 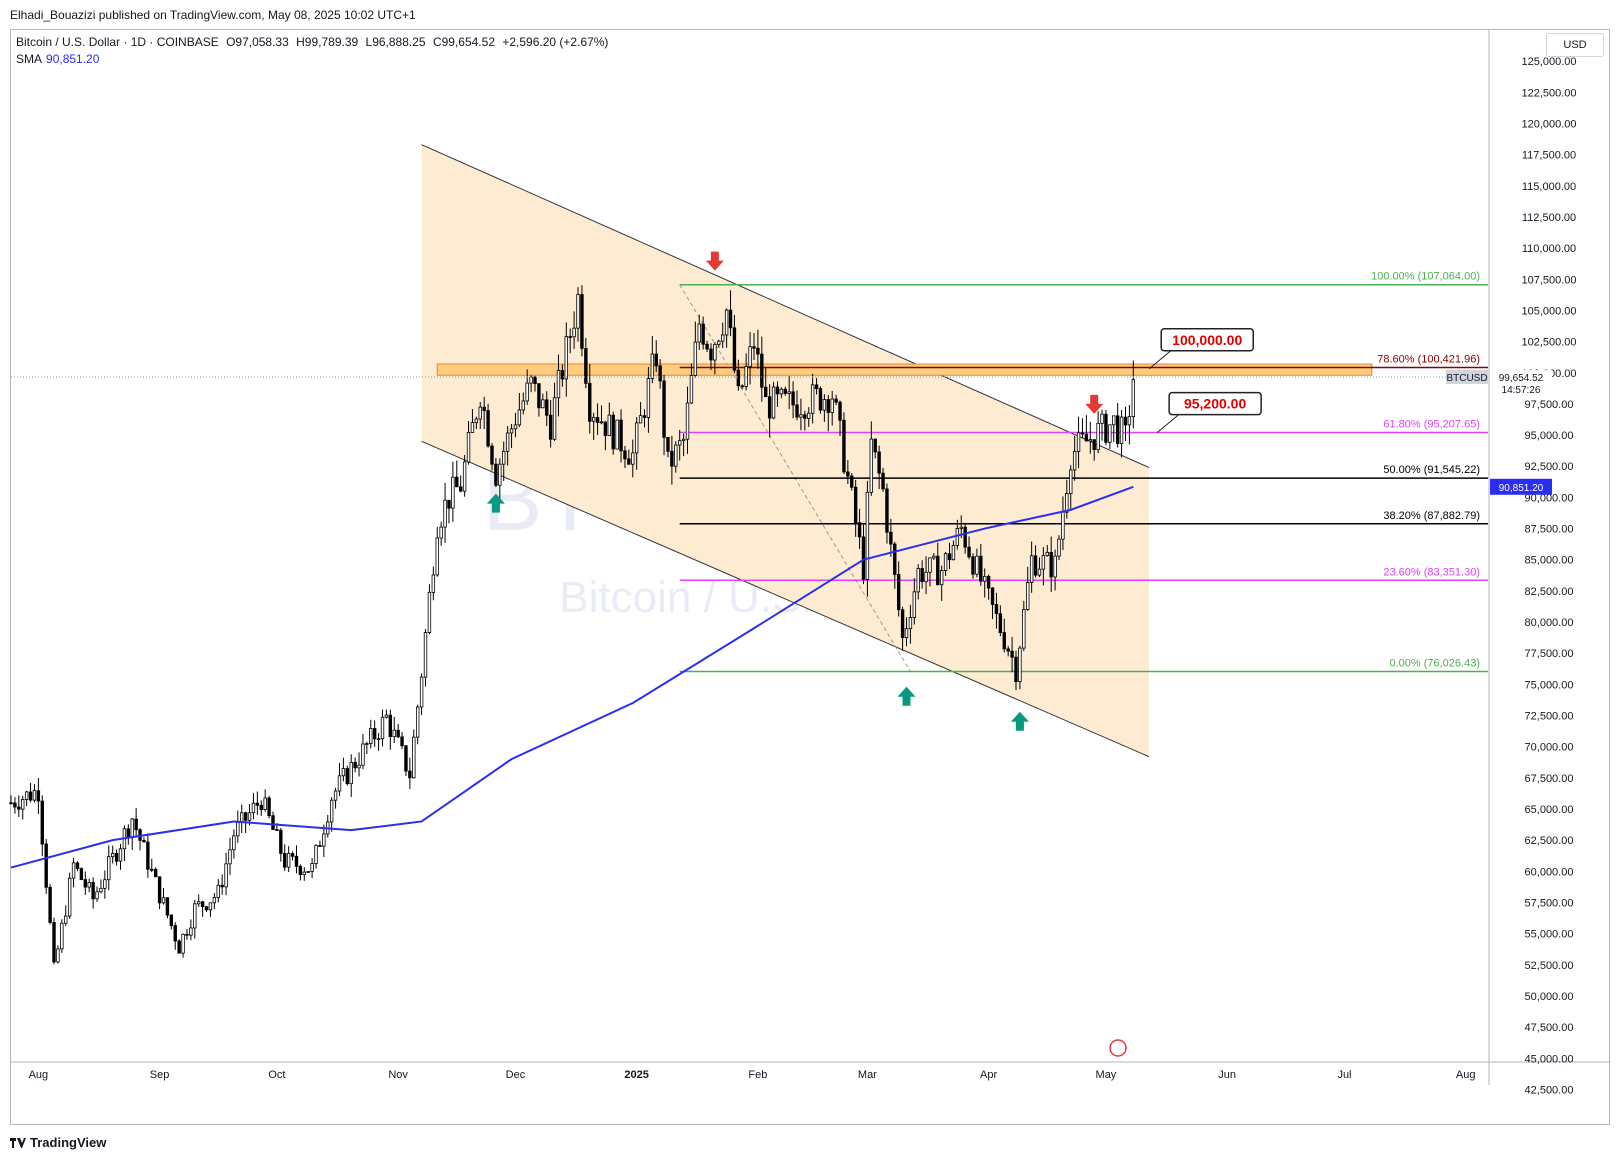 What do you see at coordinates (555, 42) in the screenshot?
I see `legend-change: +2,596.20 (+2.67%)` at bounding box center [555, 42].